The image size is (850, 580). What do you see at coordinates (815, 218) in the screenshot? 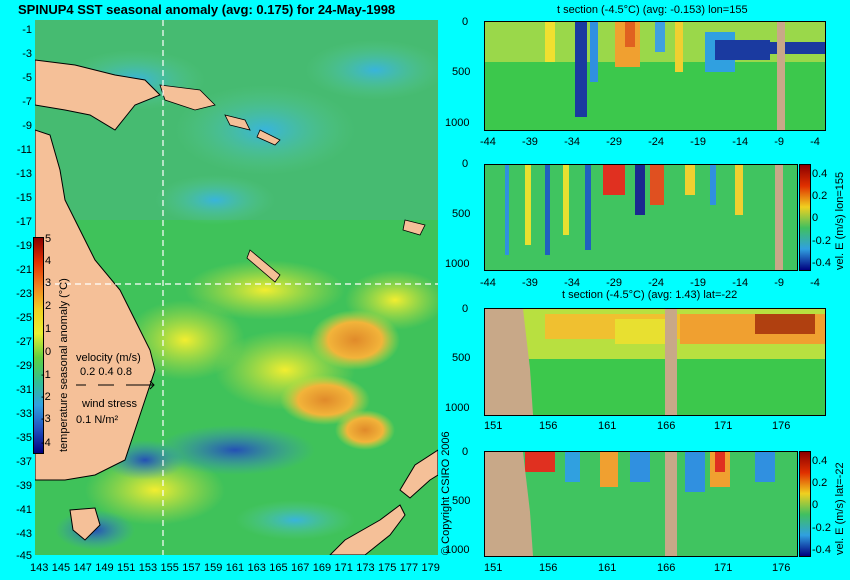
I see `panel2-cbar-tick: 0` at bounding box center [815, 218].